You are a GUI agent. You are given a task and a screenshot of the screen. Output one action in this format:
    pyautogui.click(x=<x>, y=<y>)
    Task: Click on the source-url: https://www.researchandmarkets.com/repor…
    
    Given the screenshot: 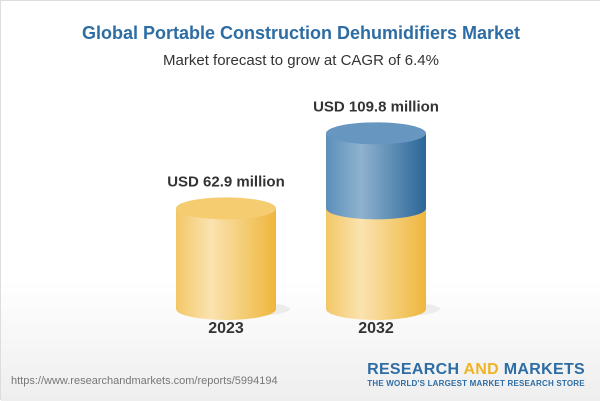 What is the action you would take?
    pyautogui.click(x=144, y=381)
    